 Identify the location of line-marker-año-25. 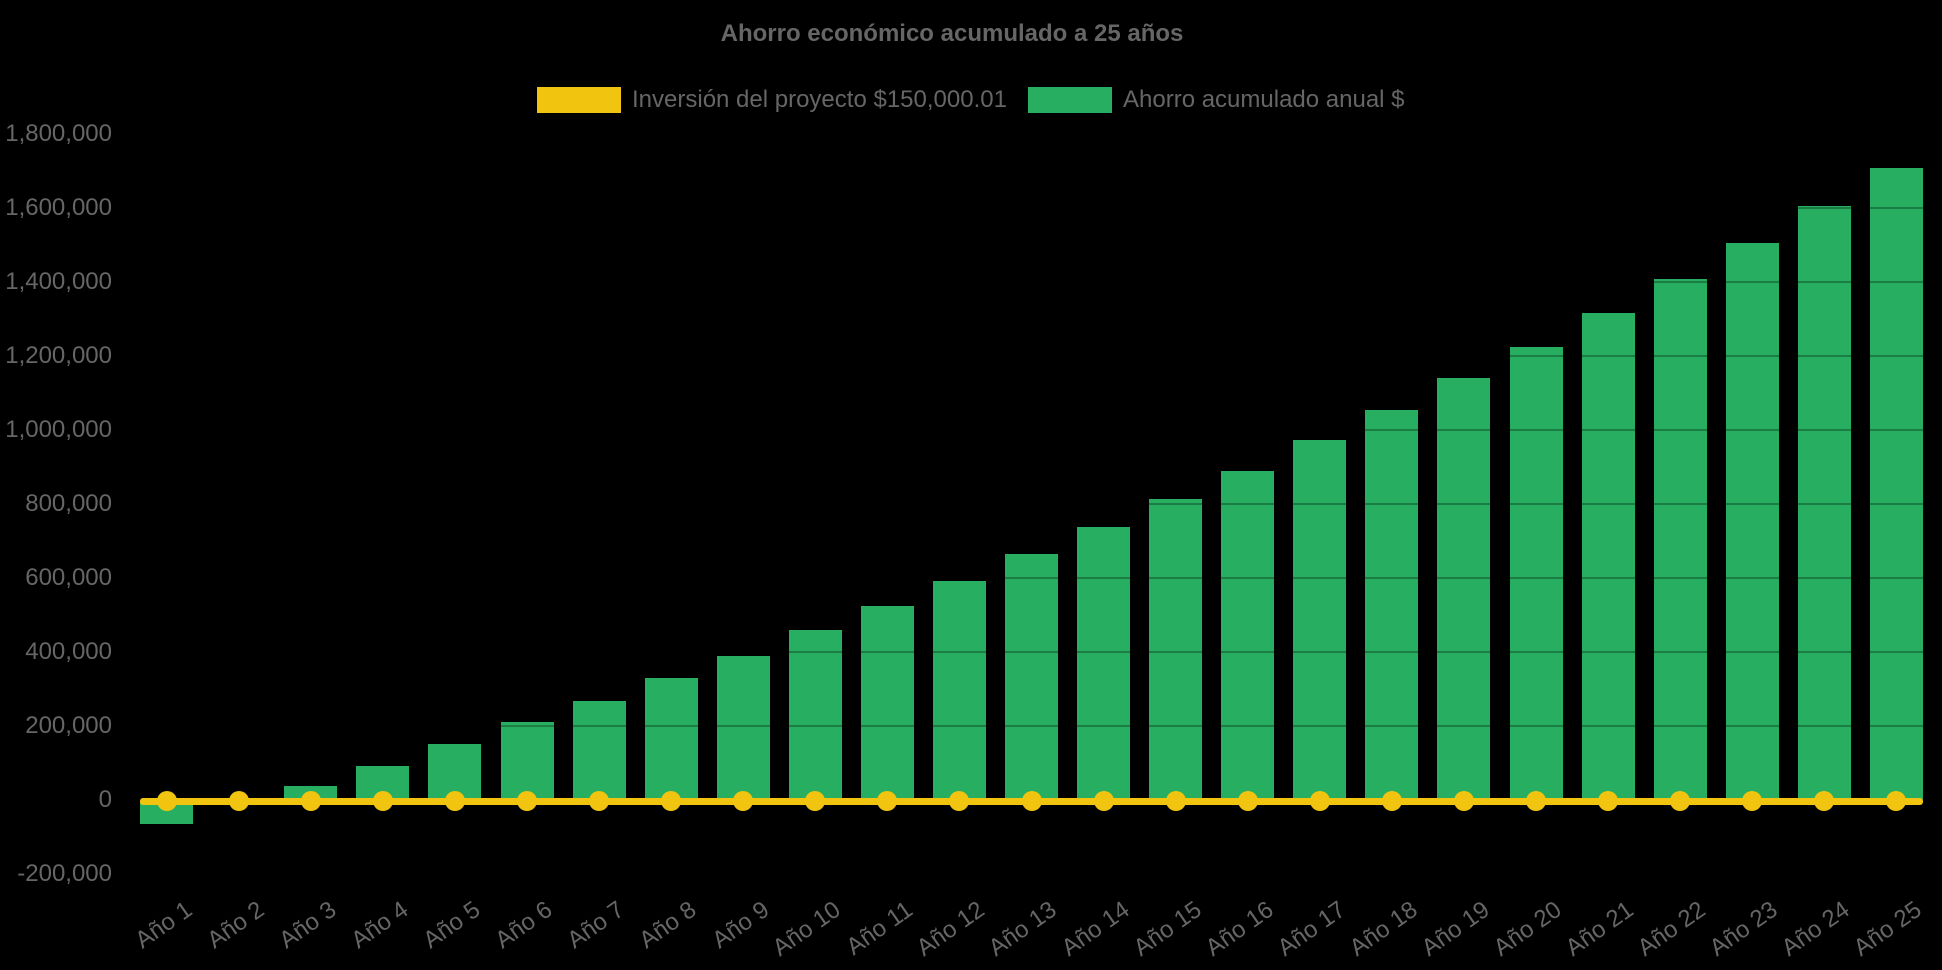
(1896, 801).